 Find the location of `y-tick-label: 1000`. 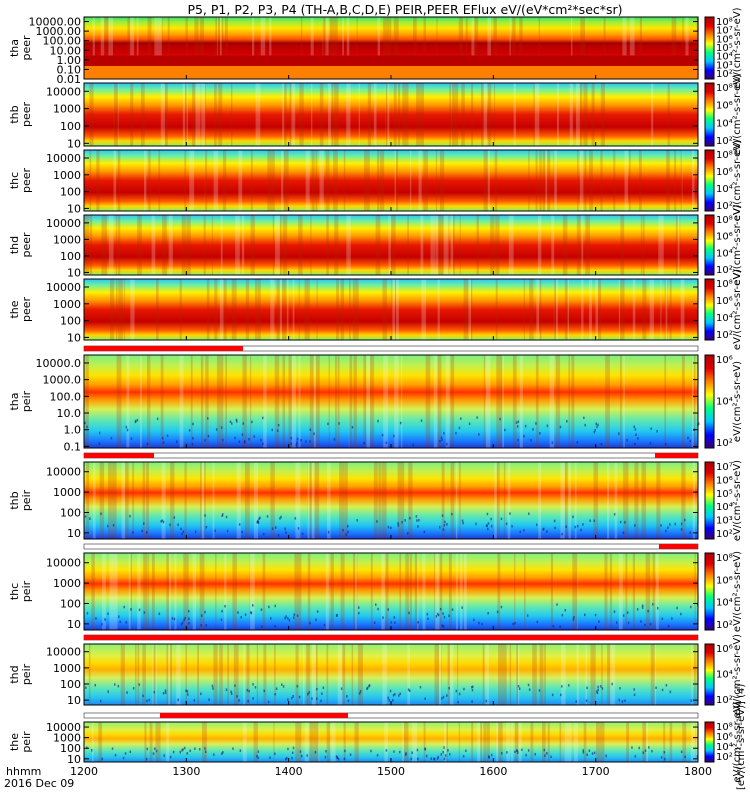

y-tick-label: 1000 is located at coordinates (67, 175).